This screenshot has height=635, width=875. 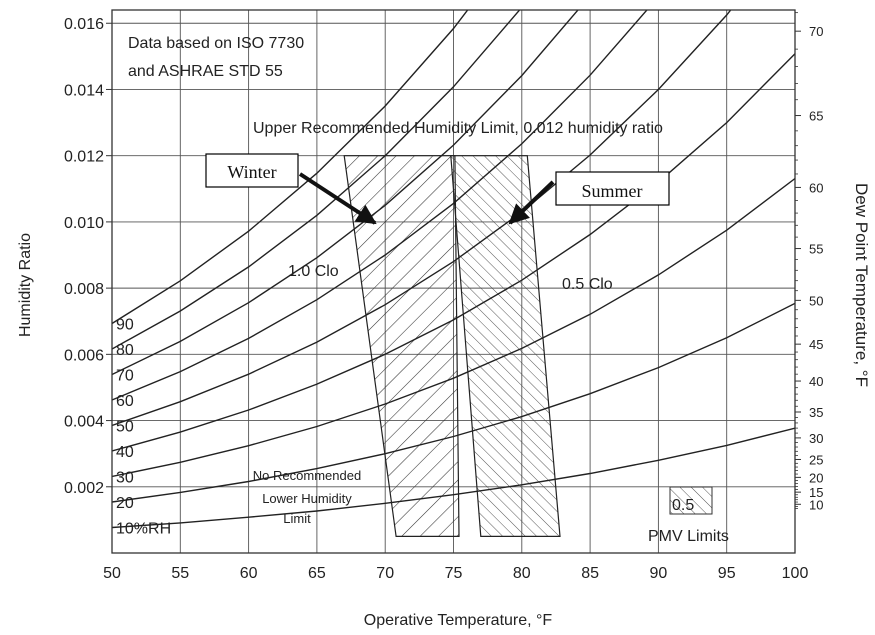 I want to click on summer-label: Summer, so click(x=612, y=191).